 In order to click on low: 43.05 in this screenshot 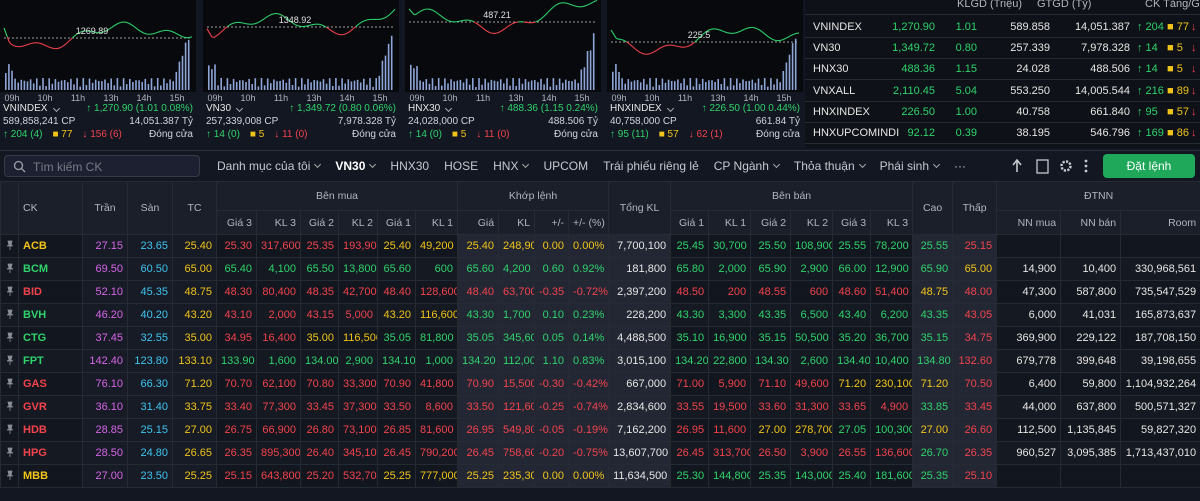, I will do `click(975, 315)`.